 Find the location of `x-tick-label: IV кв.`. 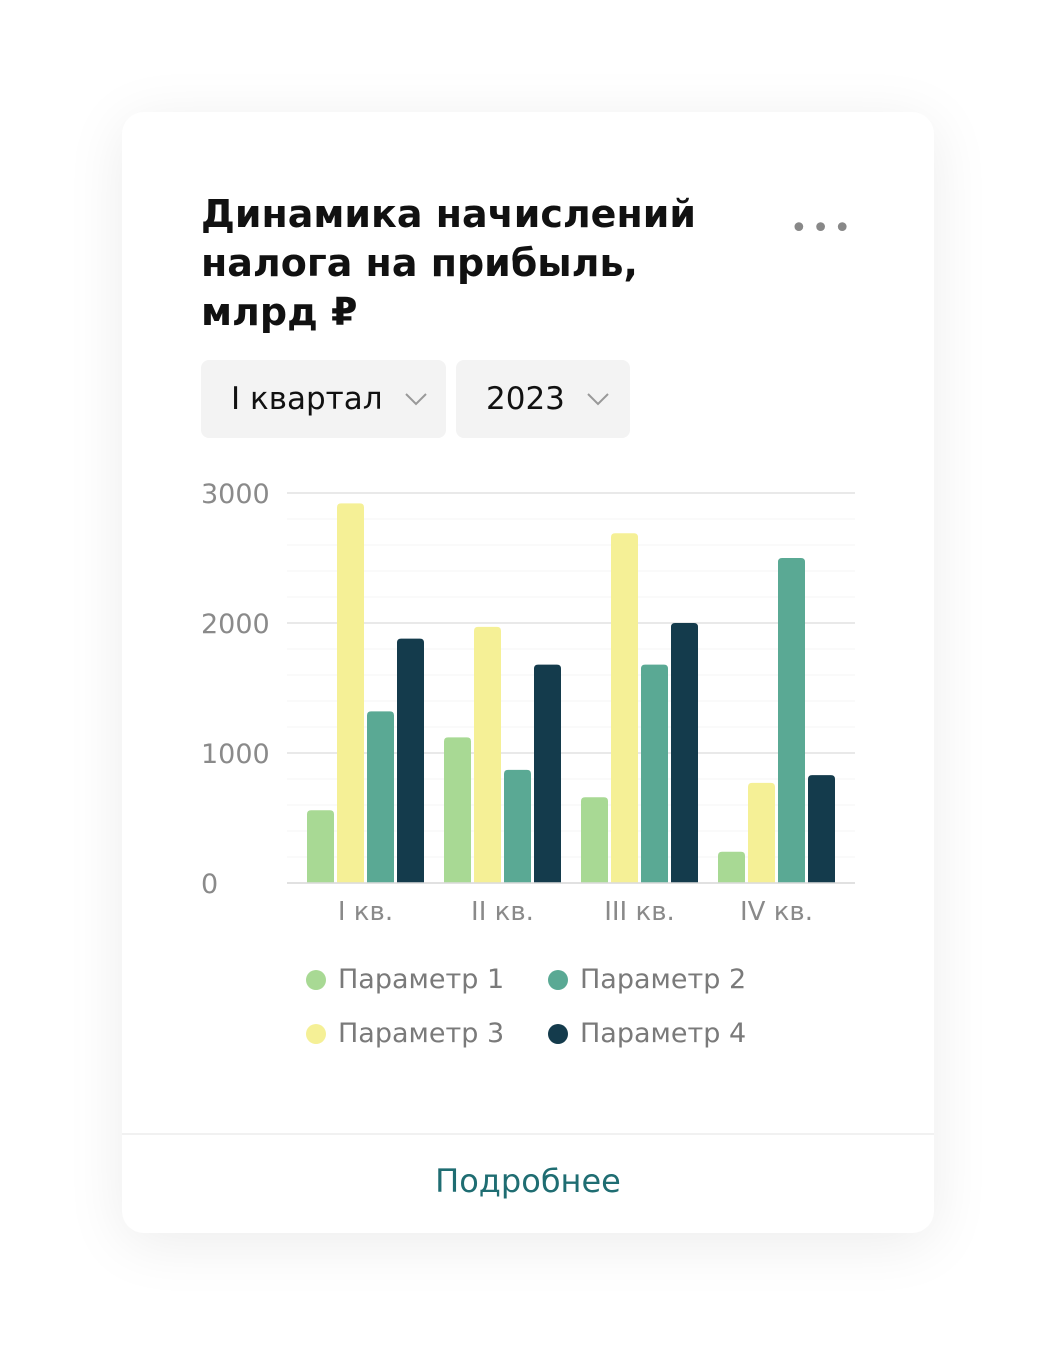

x-tick-label: IV кв. is located at coordinates (776, 912).